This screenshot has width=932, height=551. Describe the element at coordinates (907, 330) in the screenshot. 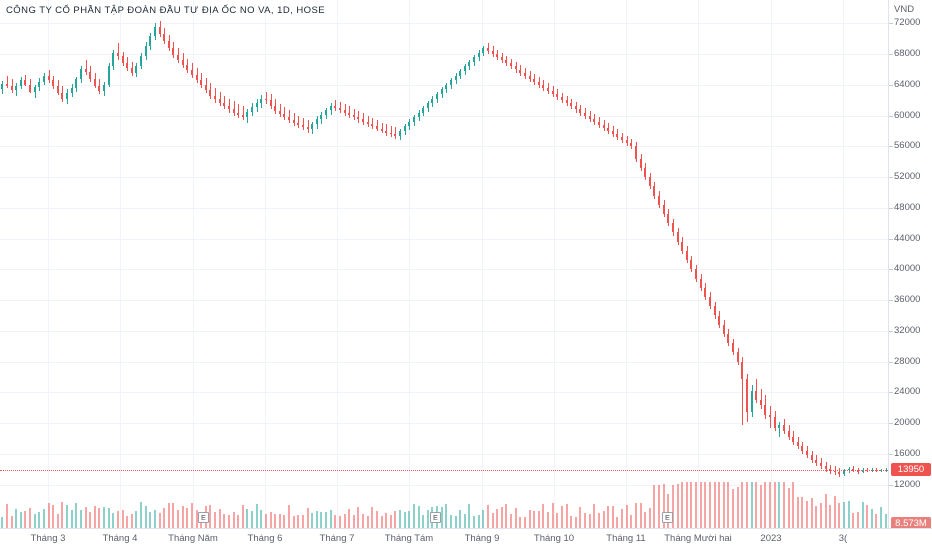

I see `price-tick-label: 32000` at that location.